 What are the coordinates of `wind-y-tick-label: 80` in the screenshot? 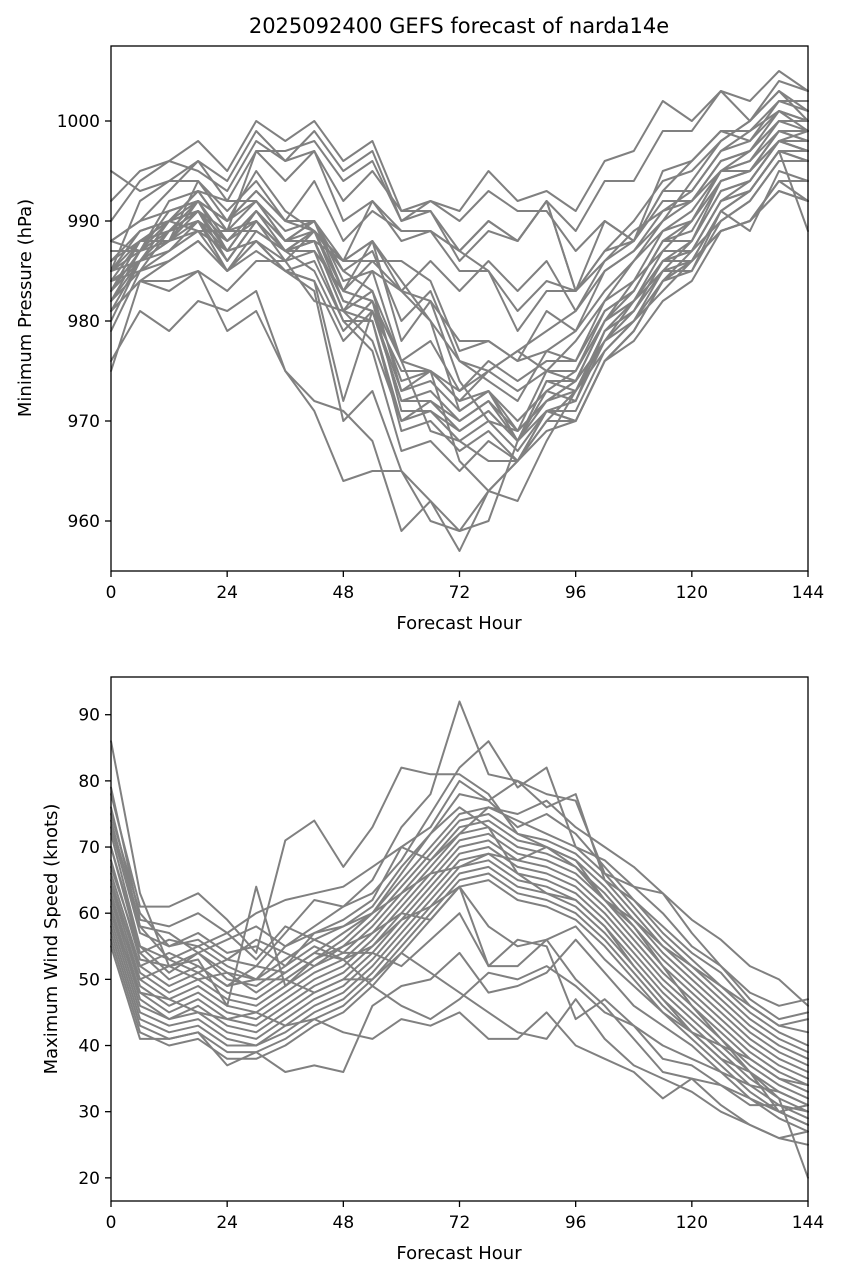 It's located at (89, 782).